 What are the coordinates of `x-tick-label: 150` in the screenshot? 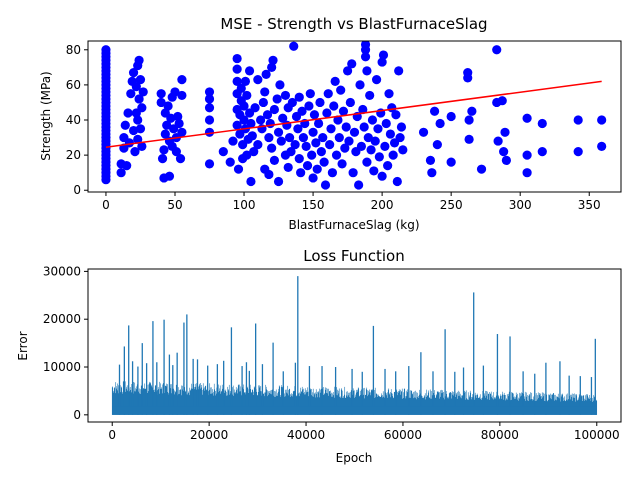 It's located at (313, 205).